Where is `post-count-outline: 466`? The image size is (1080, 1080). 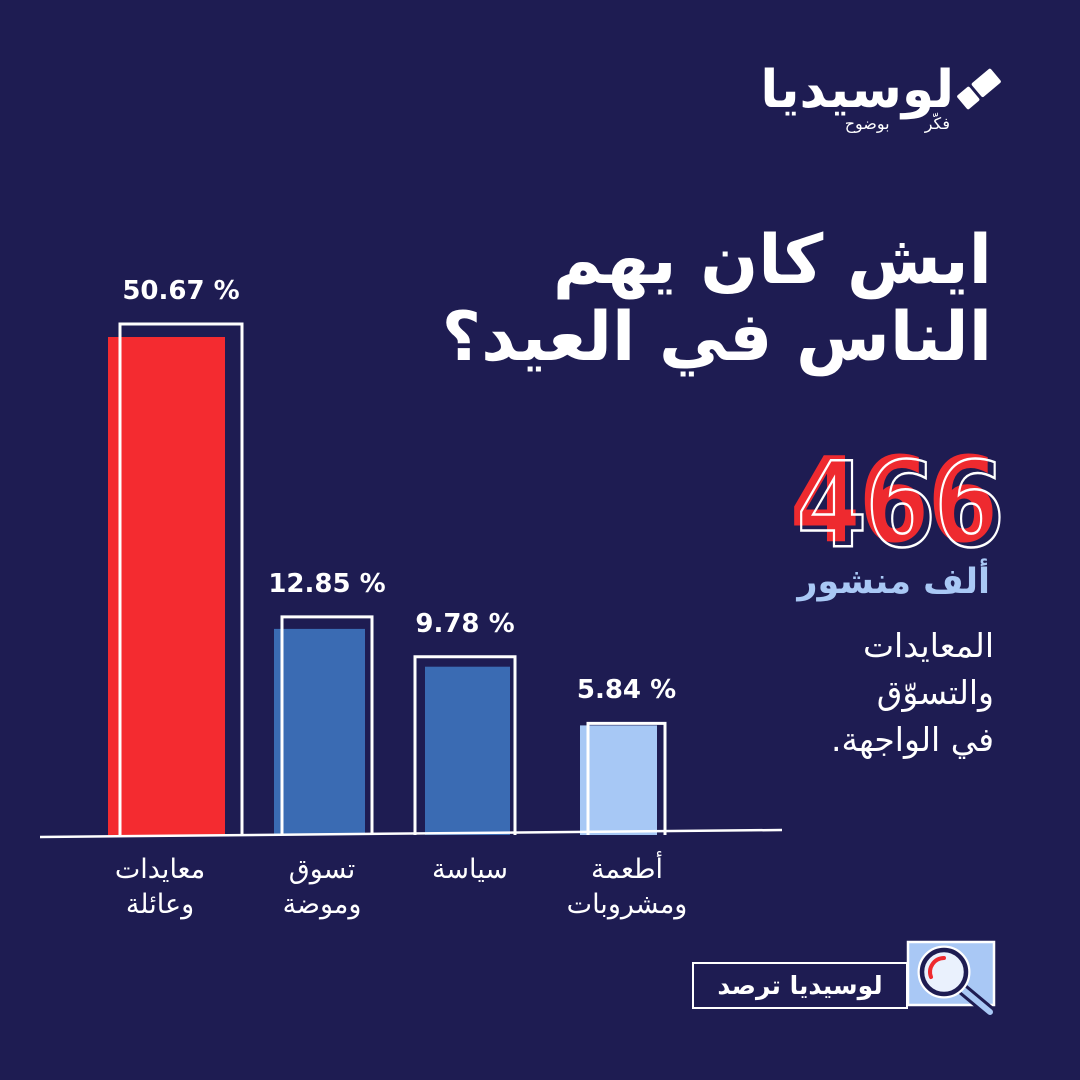
post-count-outline: 466 is located at coordinates (900, 505).